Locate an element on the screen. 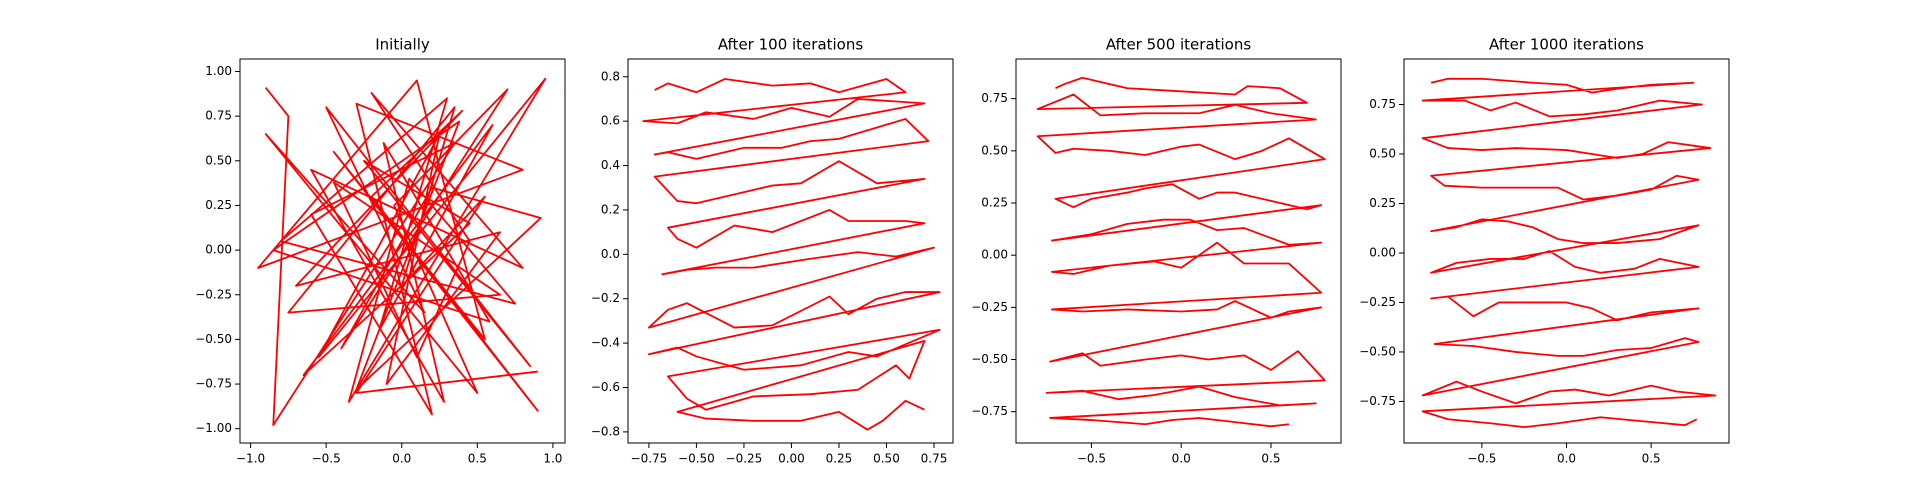 The width and height of the screenshot is (1920, 500). y-tick-label: 1.00 is located at coordinates (218, 71).